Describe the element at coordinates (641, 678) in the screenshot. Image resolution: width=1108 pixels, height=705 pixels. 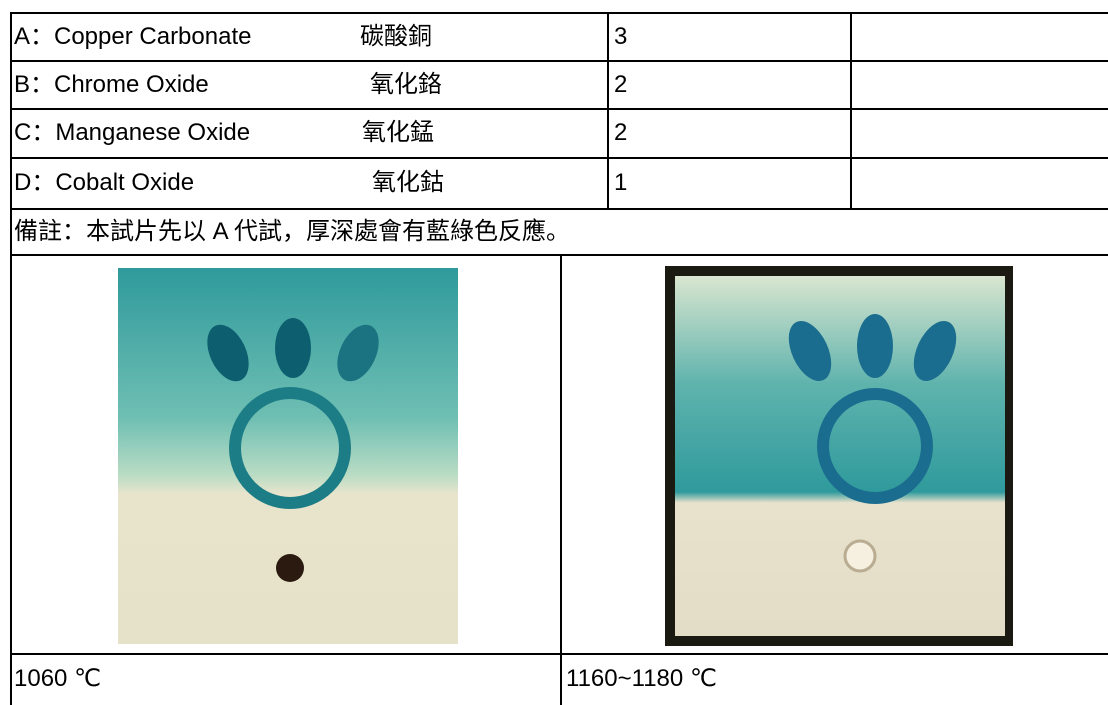
I see `caption: 1160~1180 ℃` at that location.